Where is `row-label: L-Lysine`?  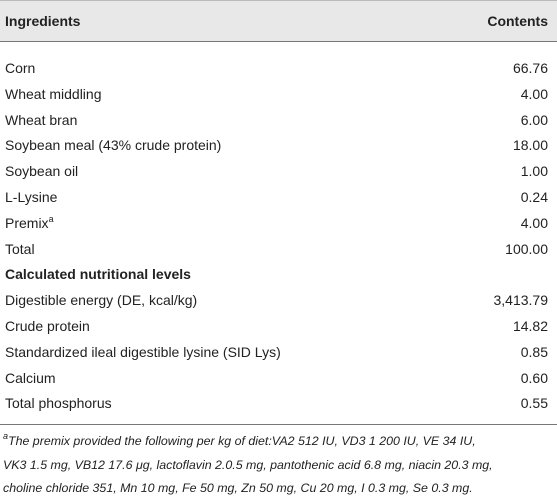 row-label: L-Lysine is located at coordinates (31, 197).